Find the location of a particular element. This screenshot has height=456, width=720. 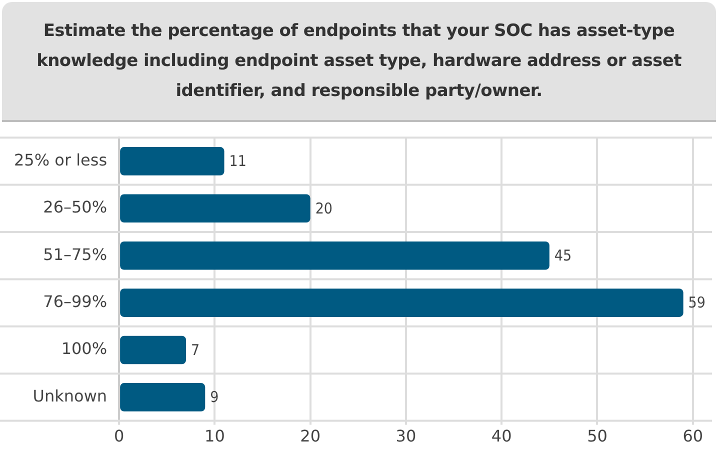

x-tick-label: 40 is located at coordinates (501, 436).